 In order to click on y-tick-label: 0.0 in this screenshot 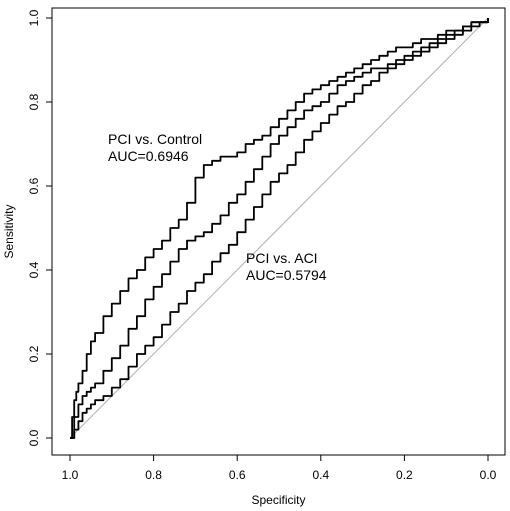, I will do `click(34, 437)`.